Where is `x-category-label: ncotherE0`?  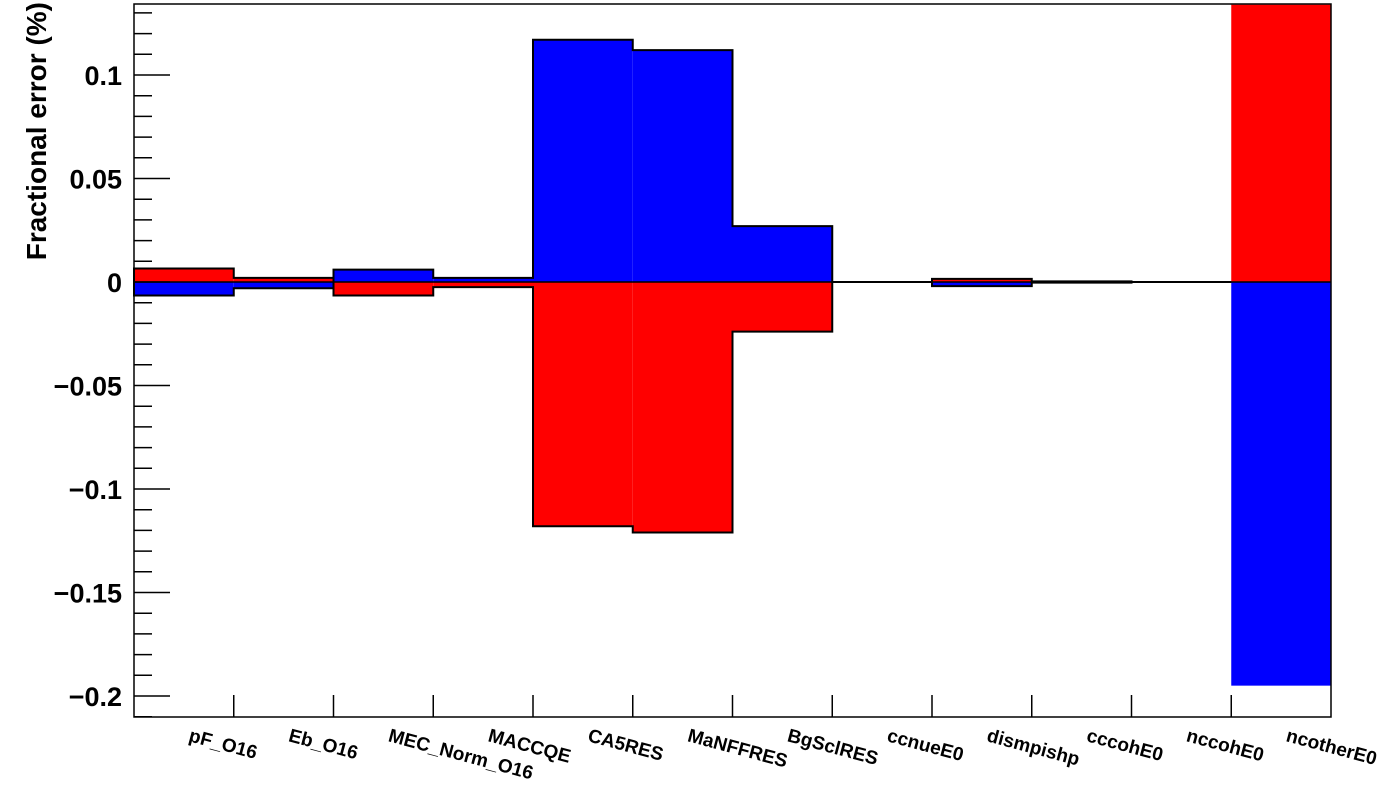 x-category-label: ncotherE0 is located at coordinates (1331, 748).